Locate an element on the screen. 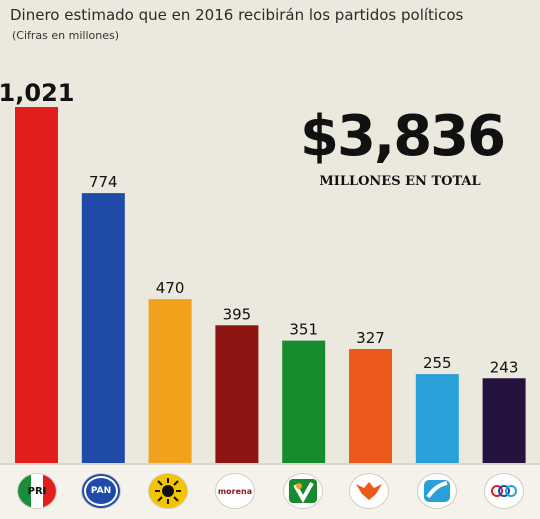  morena-logo-text: morena is located at coordinates (235, 491).